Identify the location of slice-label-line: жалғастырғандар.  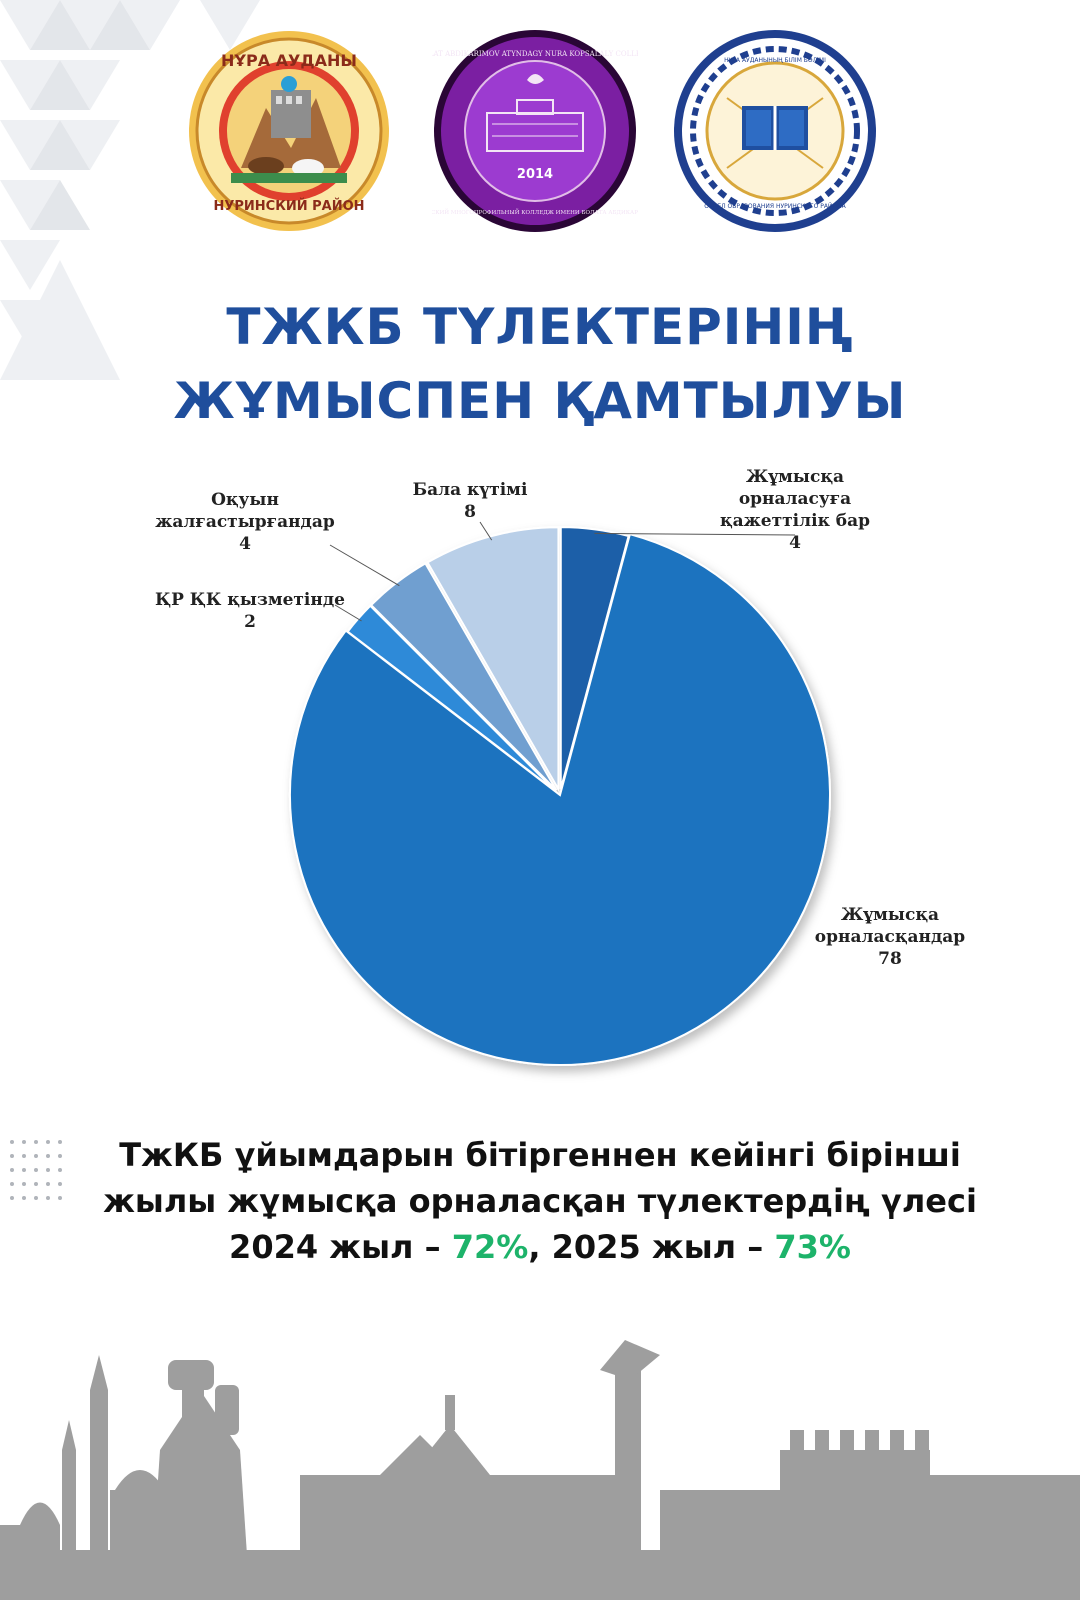
(245, 522).